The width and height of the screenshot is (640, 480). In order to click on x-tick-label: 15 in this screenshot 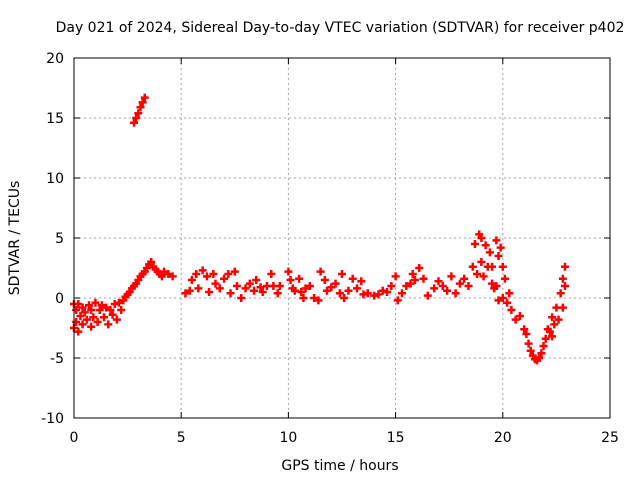, I will do `click(396, 438)`.